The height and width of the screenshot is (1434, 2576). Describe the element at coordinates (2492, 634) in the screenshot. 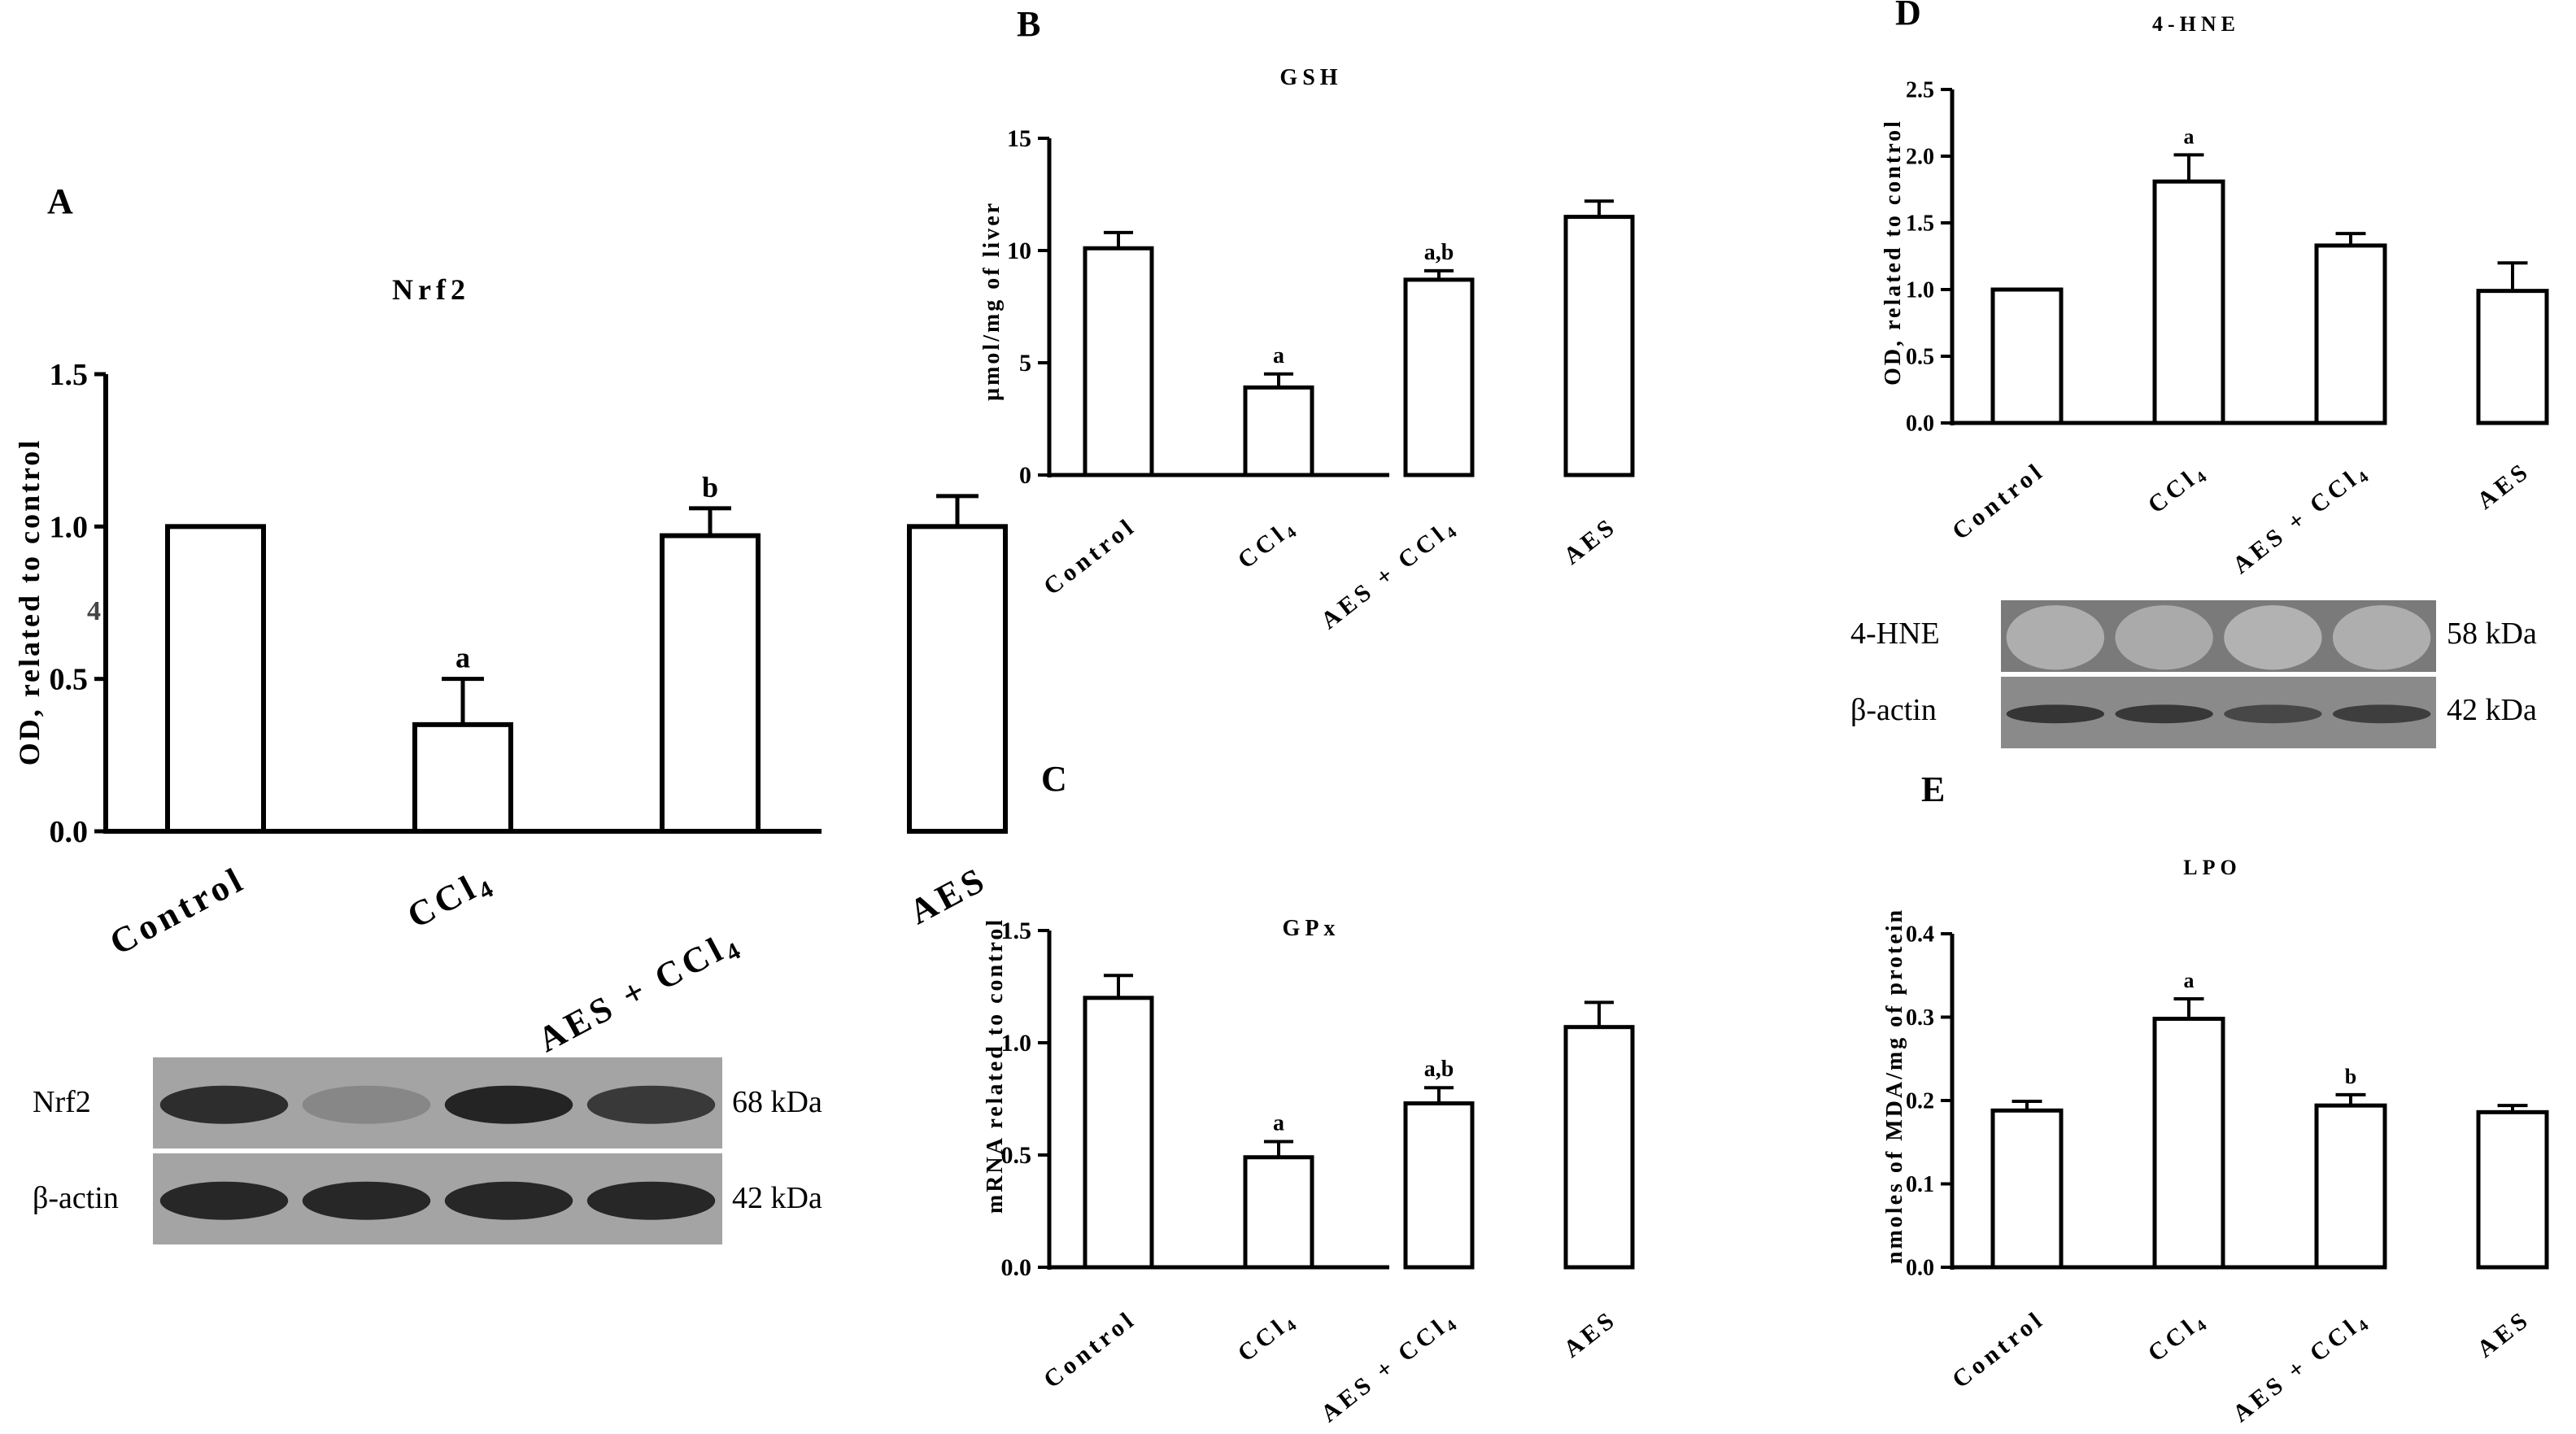

I see `blot-kda-label: 58 kDa` at that location.